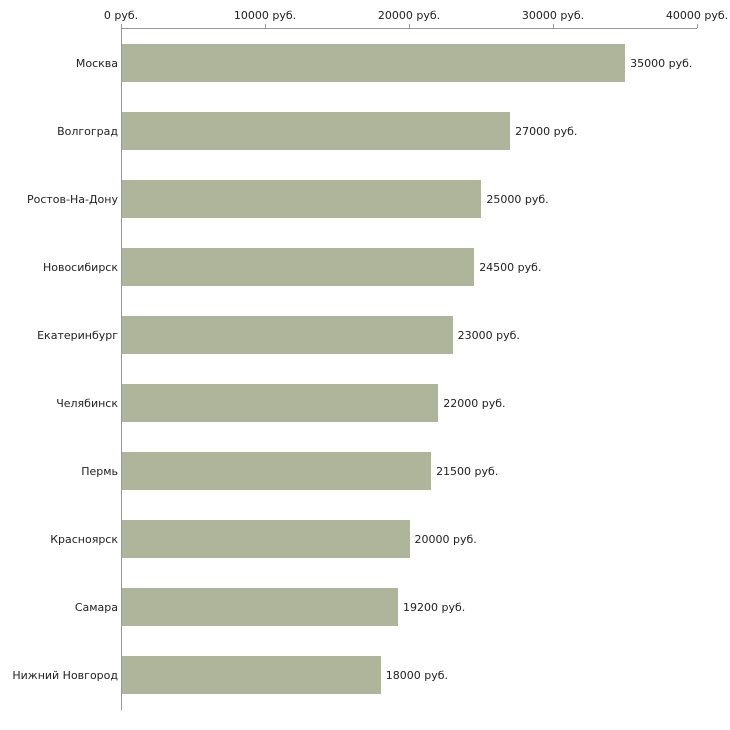 This screenshot has height=730, width=730. What do you see at coordinates (99, 471) in the screenshot?
I see `category-label: Пермь` at bounding box center [99, 471].